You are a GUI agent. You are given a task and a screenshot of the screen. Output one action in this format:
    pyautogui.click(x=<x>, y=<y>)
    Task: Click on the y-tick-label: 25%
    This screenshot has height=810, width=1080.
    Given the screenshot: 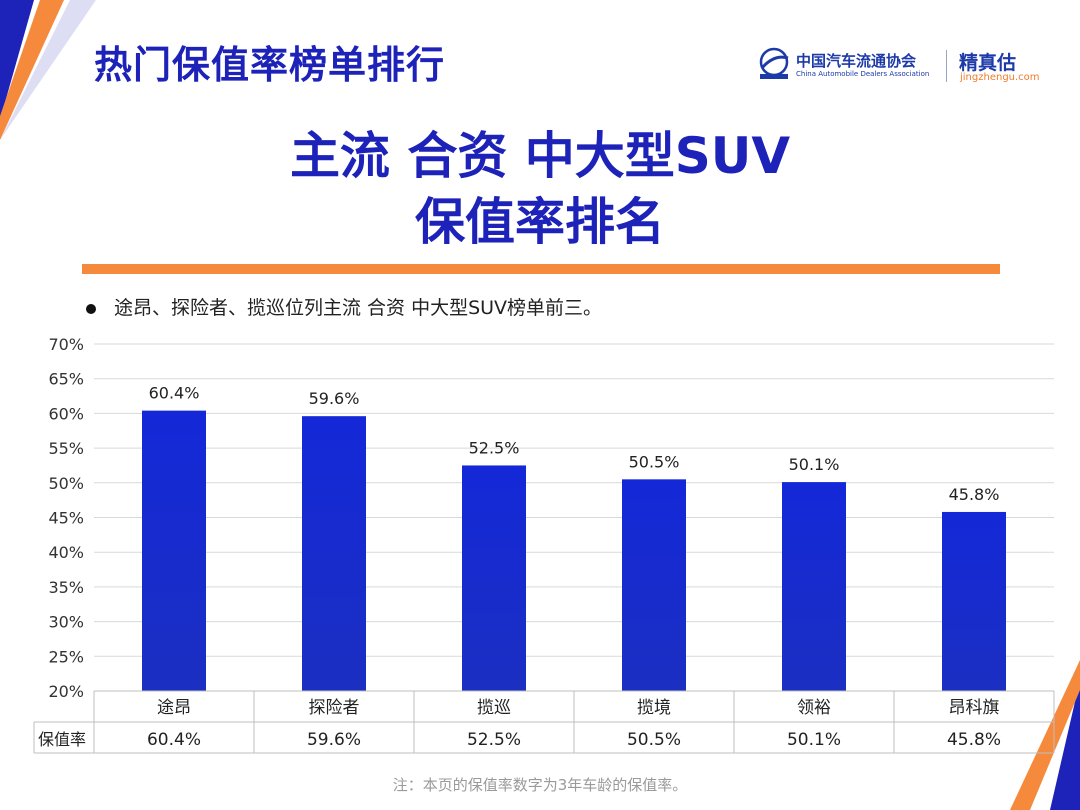 What is the action you would take?
    pyautogui.click(x=66, y=656)
    